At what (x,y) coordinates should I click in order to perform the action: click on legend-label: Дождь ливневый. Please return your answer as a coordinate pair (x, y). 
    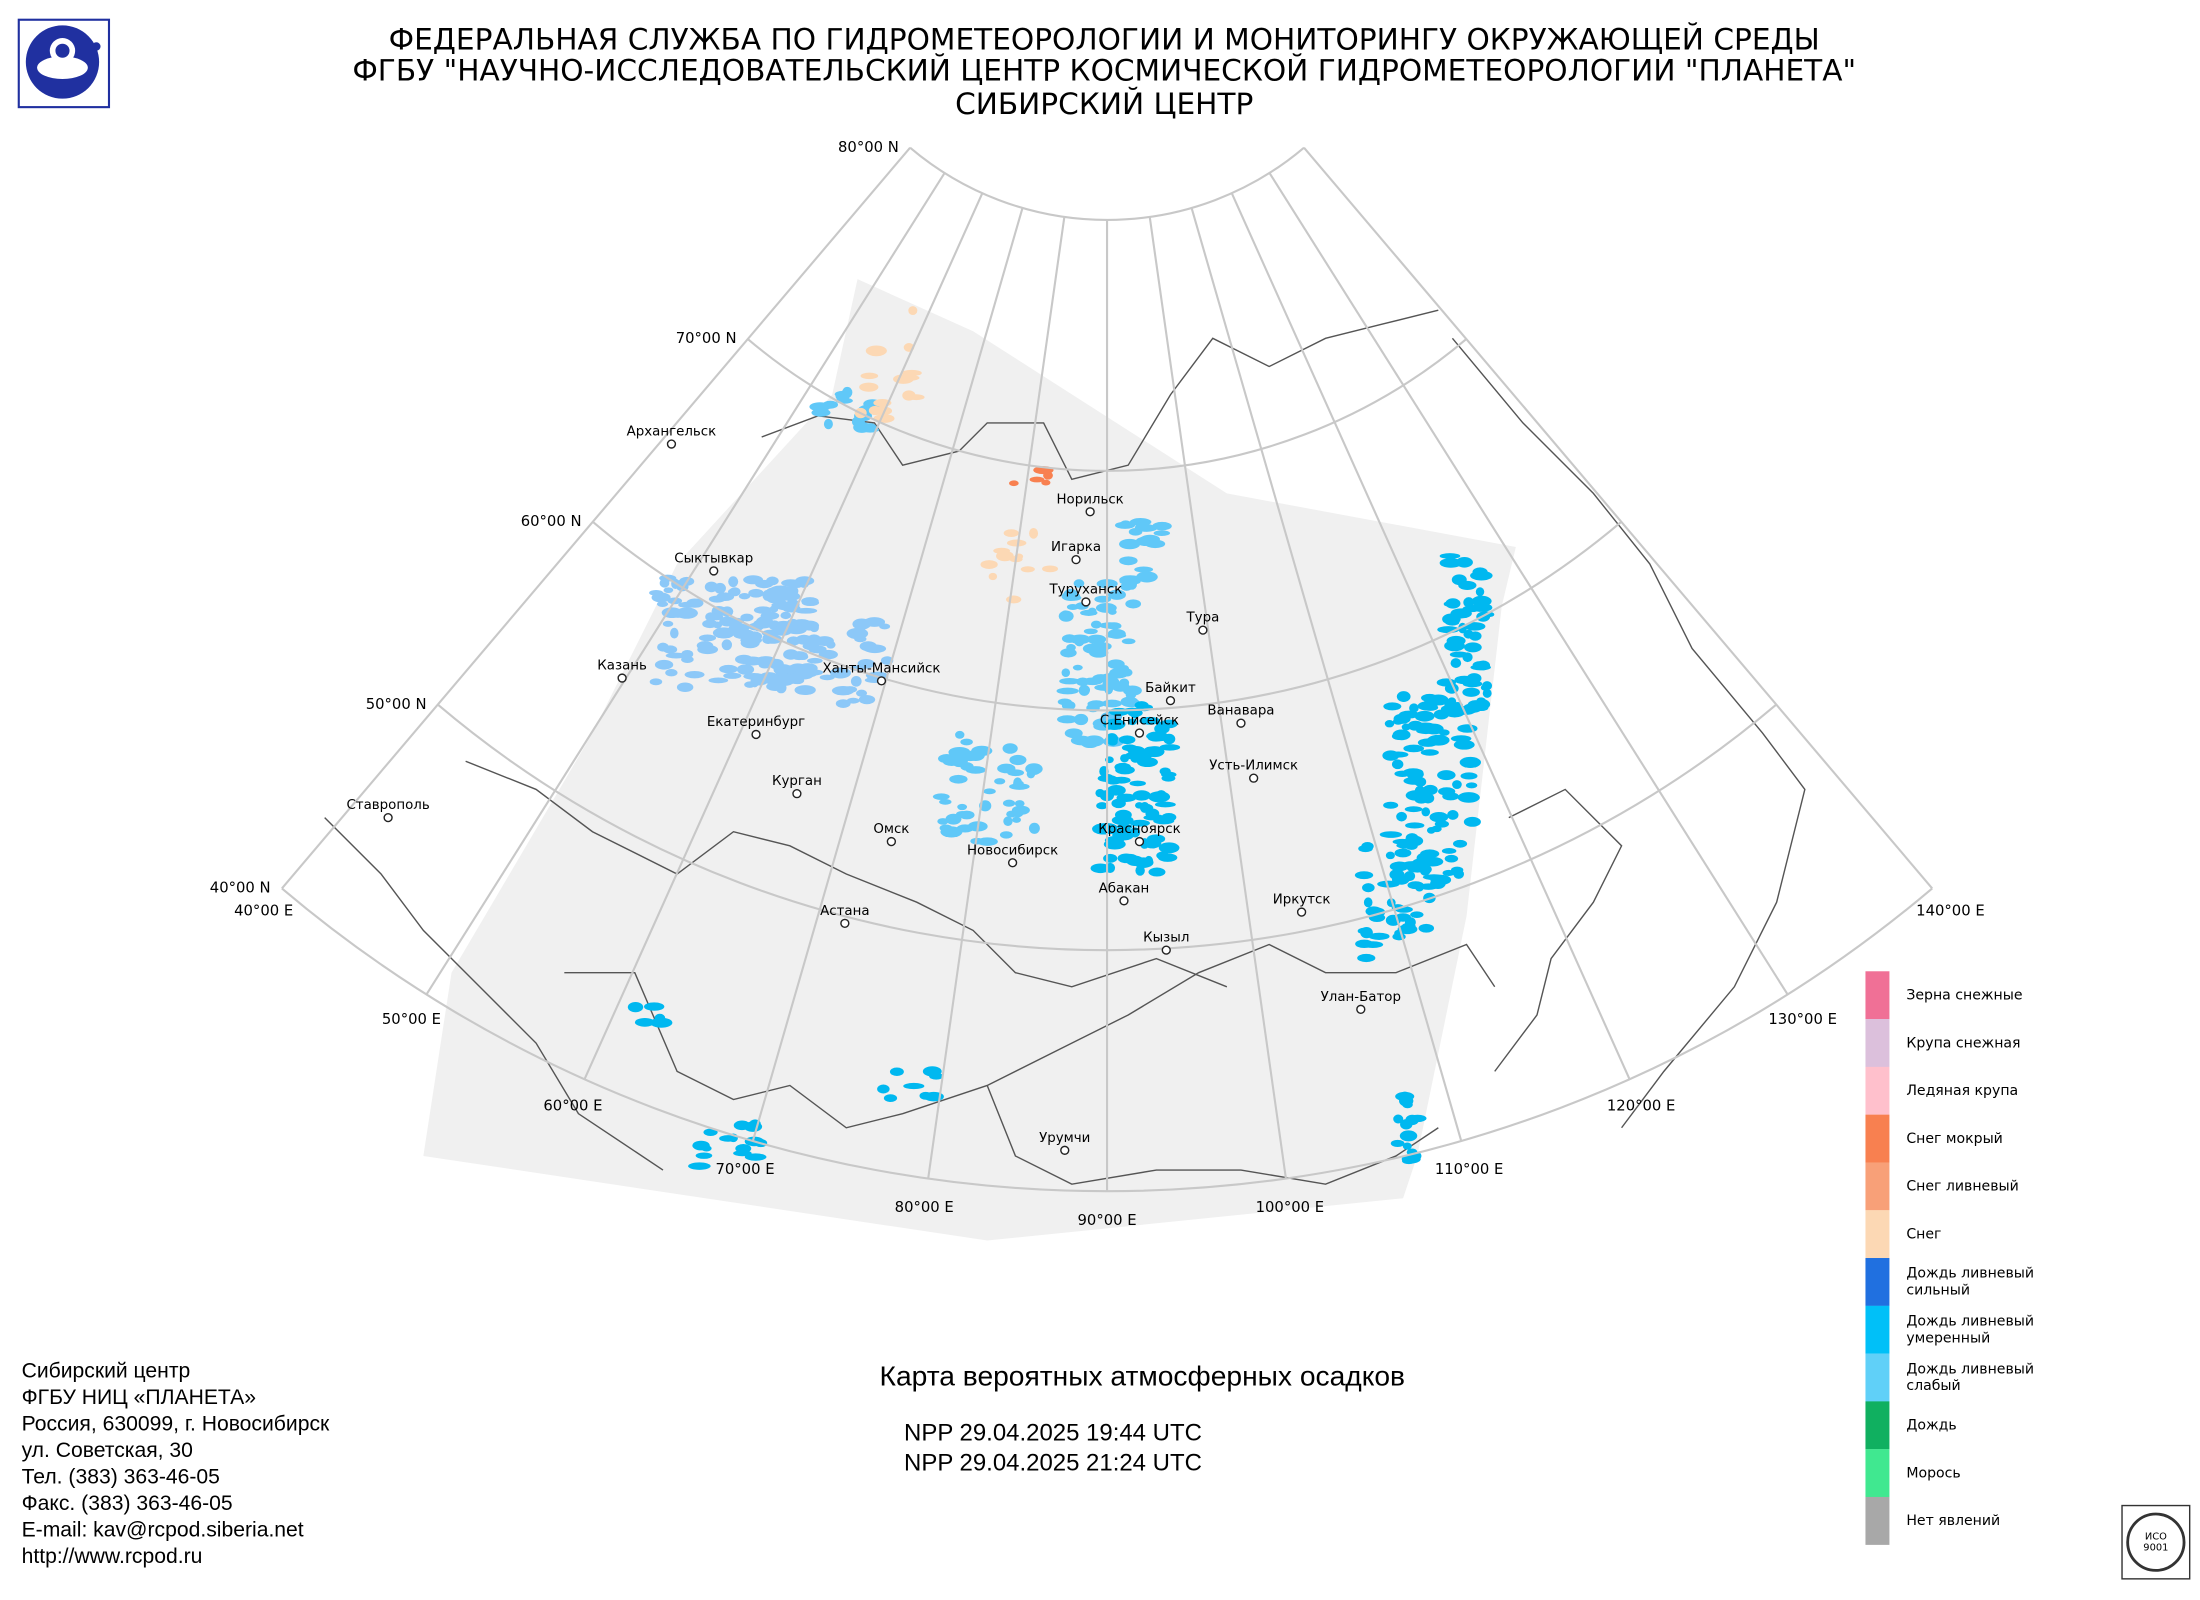
    Looking at the image, I should click on (1970, 1274).